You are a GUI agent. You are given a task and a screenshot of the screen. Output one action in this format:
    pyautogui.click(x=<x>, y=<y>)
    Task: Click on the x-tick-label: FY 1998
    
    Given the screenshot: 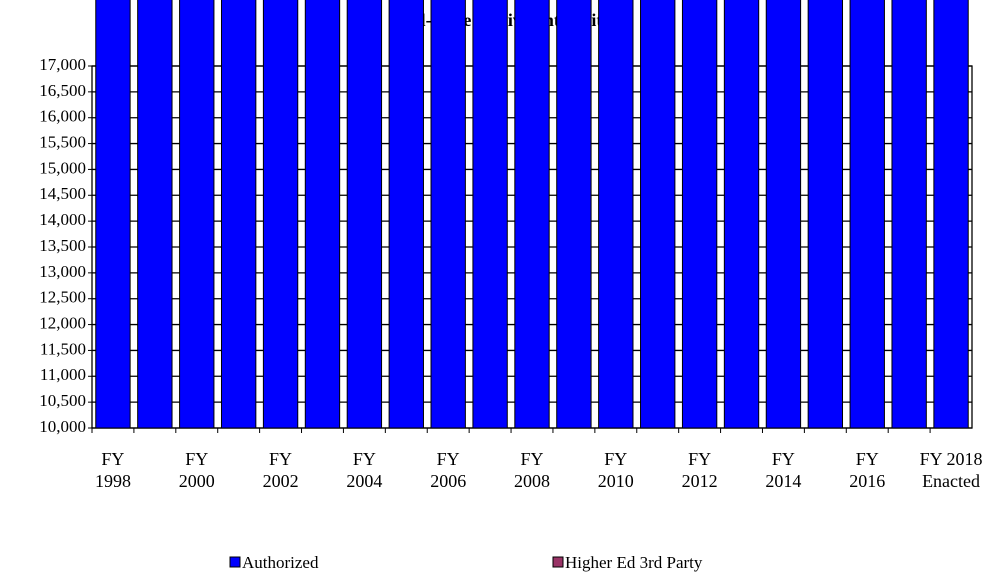 What is the action you would take?
    pyautogui.click(x=112, y=470)
    